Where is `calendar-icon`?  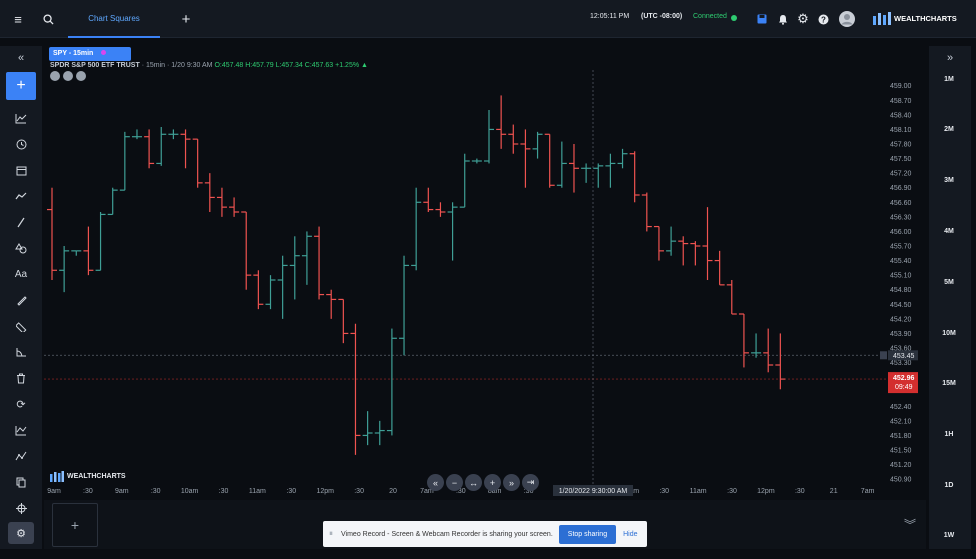
calendar-icon is located at coordinates (21, 170).